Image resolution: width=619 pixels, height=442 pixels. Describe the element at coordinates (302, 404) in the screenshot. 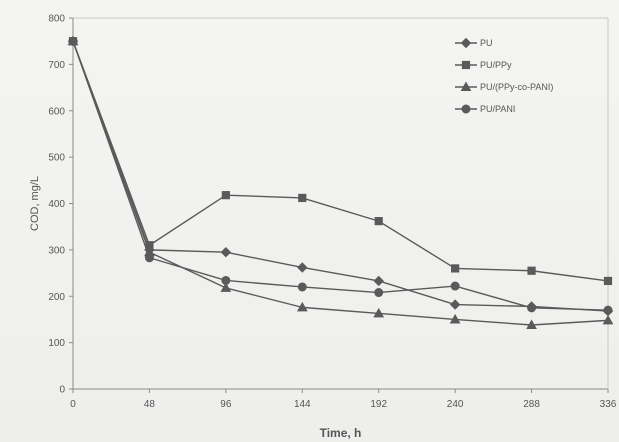

I see `x-tick-label: 144` at that location.